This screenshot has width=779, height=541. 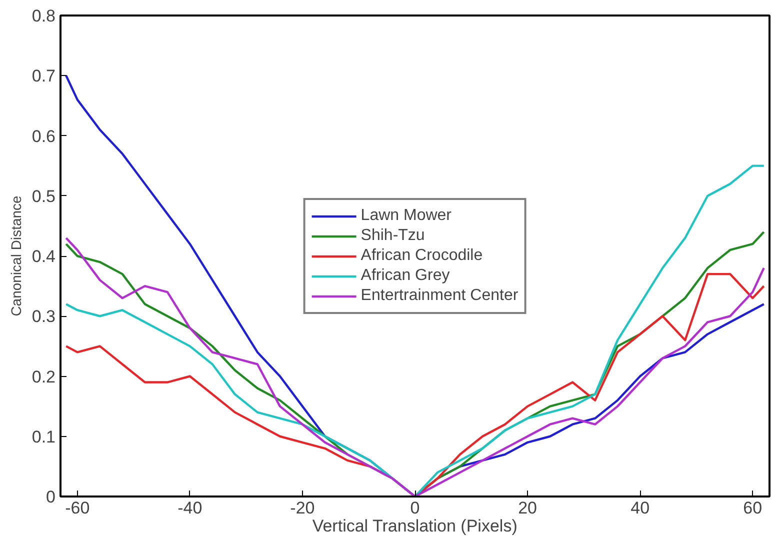 I want to click on x-tick-label: -60, so click(x=77, y=508).